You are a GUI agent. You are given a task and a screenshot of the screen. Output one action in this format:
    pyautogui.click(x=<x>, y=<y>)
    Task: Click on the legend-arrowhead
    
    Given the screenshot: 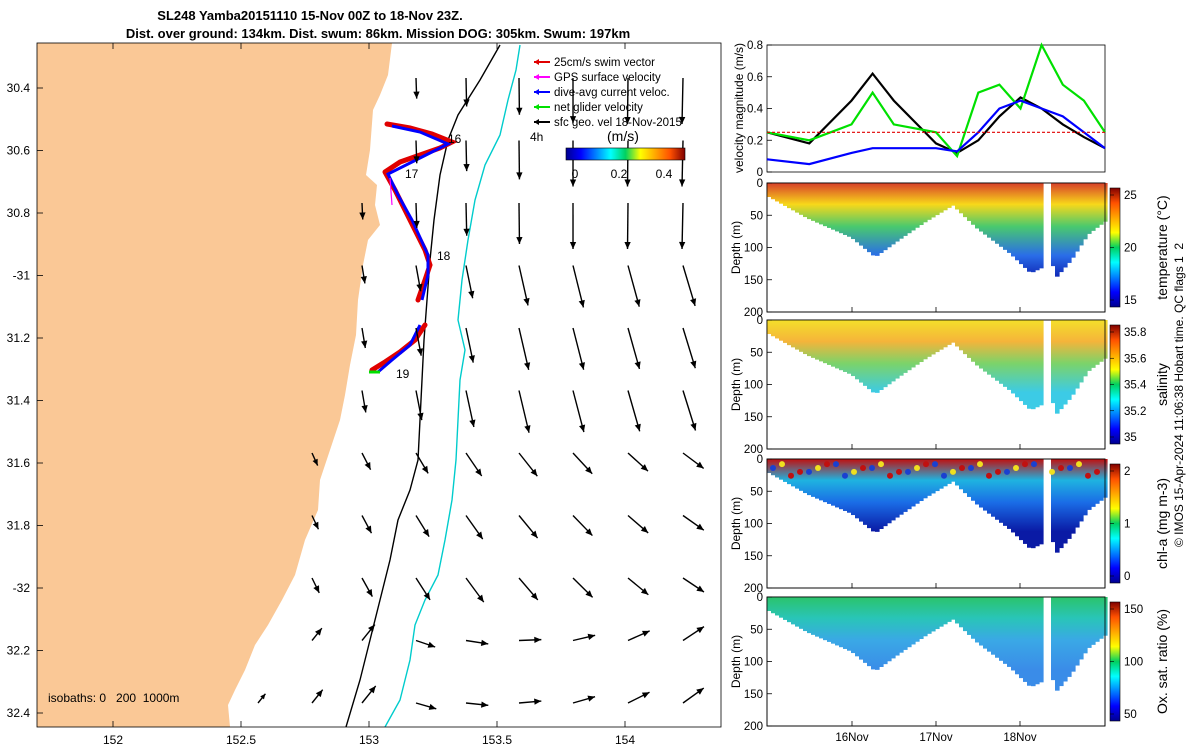 What is the action you would take?
    pyautogui.click(x=536, y=122)
    